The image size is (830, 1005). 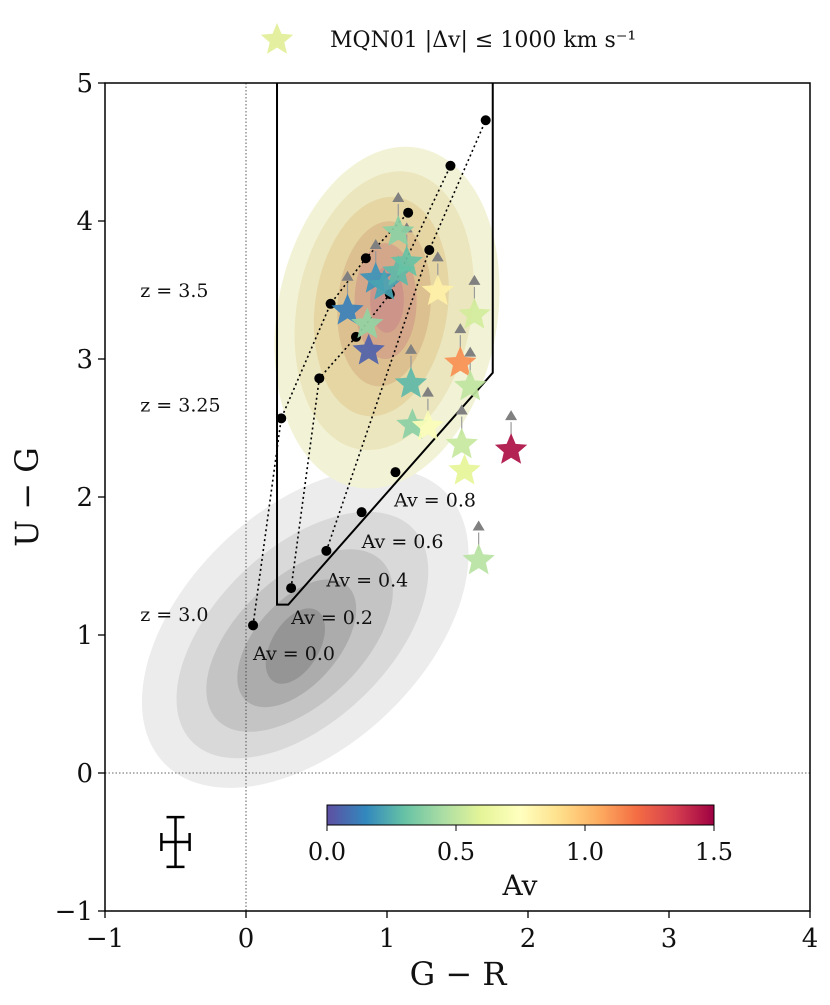 I want to click on x-tick-label: 2, so click(x=528, y=939).